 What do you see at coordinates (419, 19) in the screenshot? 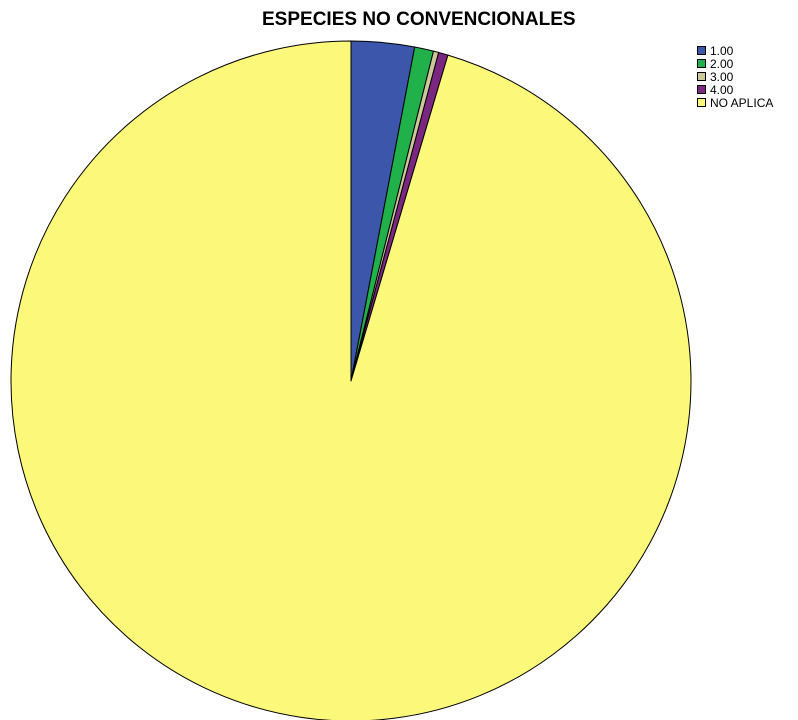
I see `chart-title: ESPECIES NO CONVENCIONALES` at bounding box center [419, 19].